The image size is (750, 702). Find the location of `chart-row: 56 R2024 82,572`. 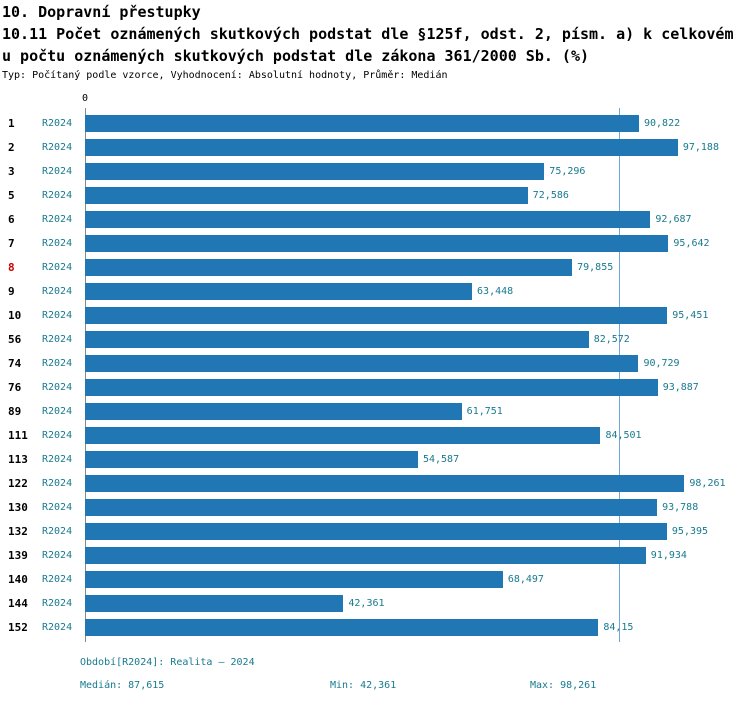

chart-row: 56 R2024 82,572 is located at coordinates (375, 340).